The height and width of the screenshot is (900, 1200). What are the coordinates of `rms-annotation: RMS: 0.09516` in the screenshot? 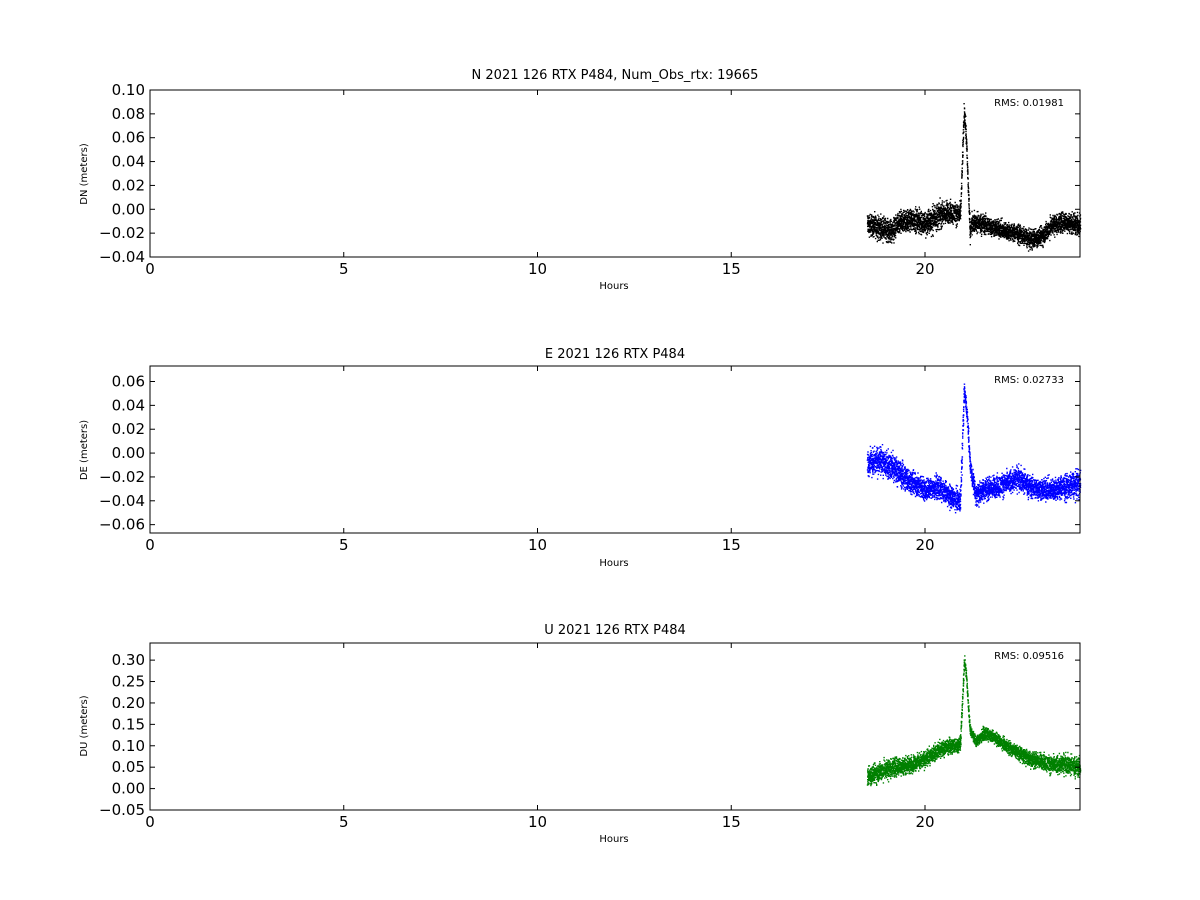 It's located at (1029, 656).